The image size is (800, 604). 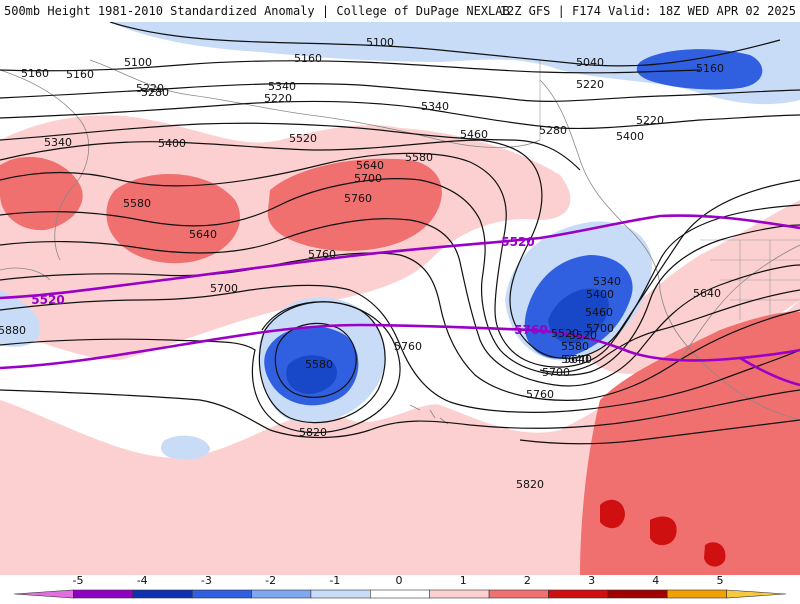 I want to click on colorbar-tick-label: -2, so click(x=271, y=580).